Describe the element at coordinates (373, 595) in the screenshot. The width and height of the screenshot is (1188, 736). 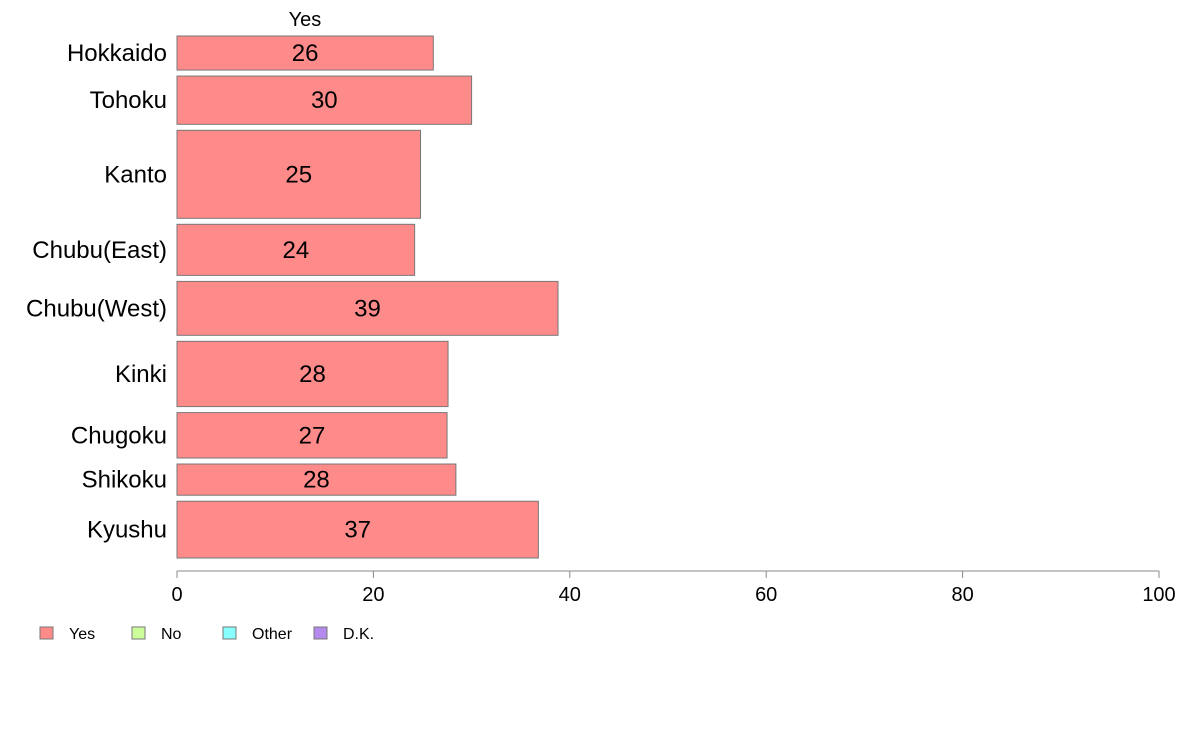
I see `x-tick-label: 20` at that location.